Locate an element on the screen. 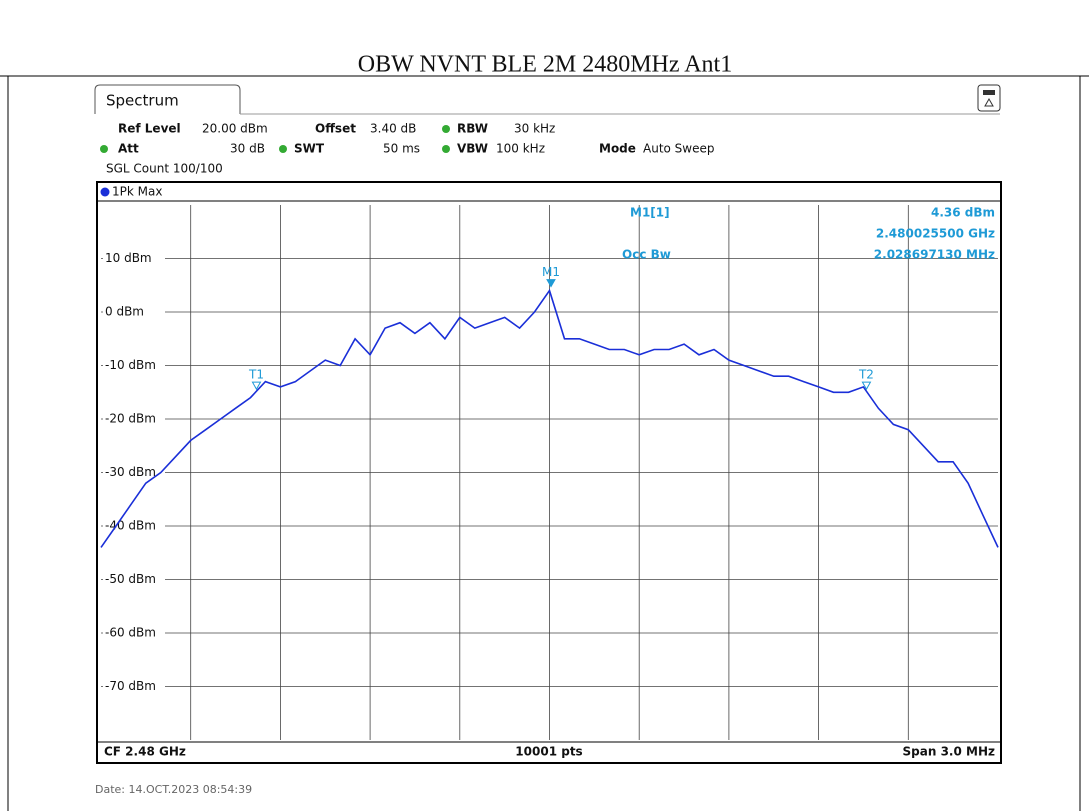  readout-occ-label: Occ Bw is located at coordinates (646, 255).